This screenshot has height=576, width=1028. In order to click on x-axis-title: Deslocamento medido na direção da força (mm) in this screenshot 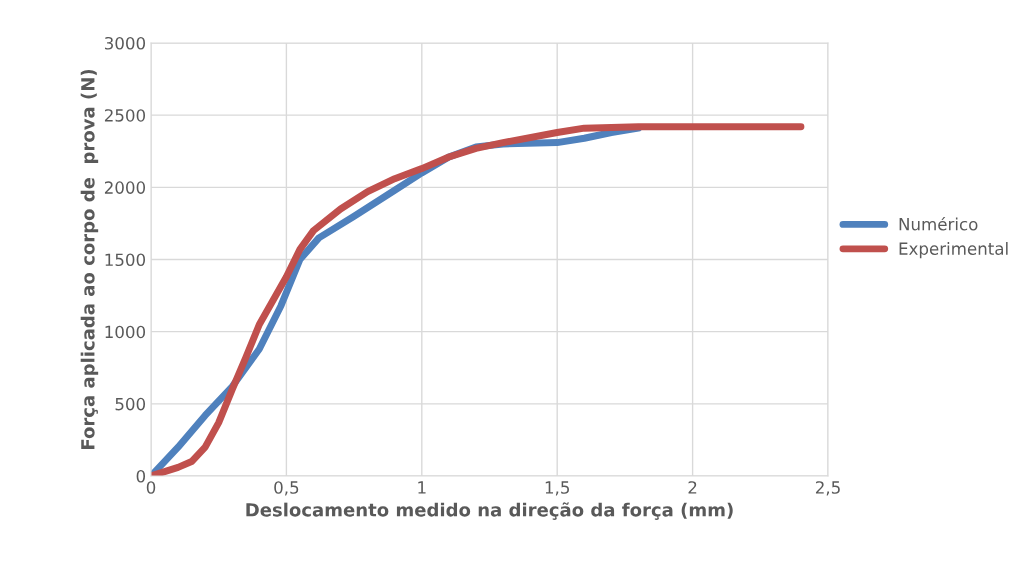, I will do `click(489, 511)`.